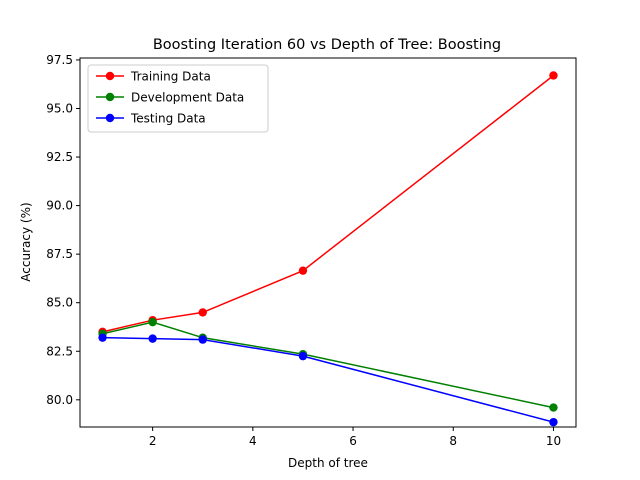  Describe the element at coordinates (59, 206) in the screenshot. I see `y-tick-label: 90.0` at that location.